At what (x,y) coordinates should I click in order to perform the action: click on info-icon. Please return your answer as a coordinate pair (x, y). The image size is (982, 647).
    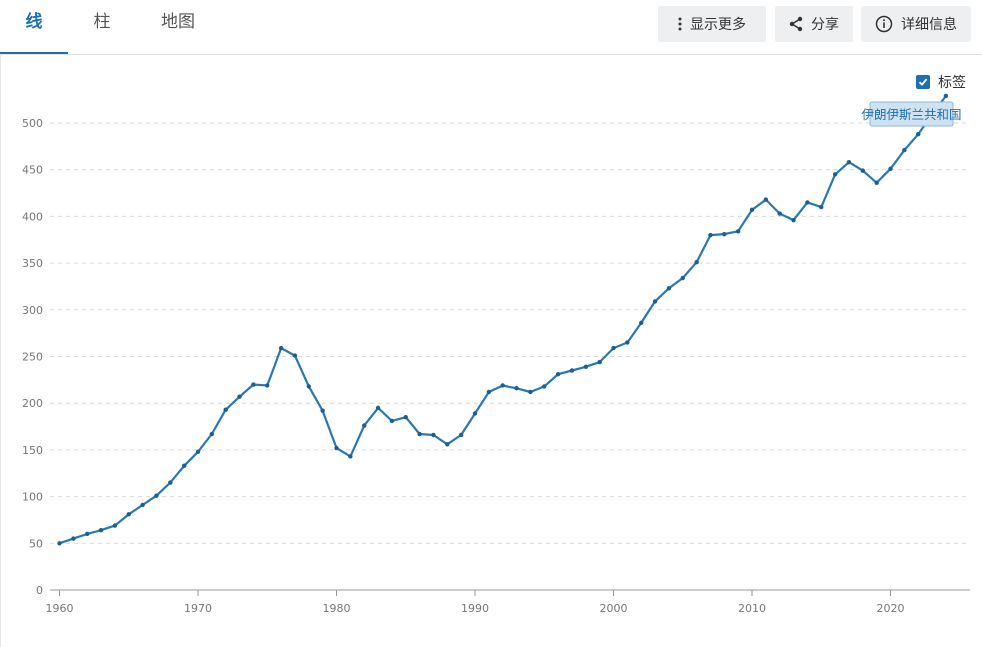
    Looking at the image, I should click on (884, 24).